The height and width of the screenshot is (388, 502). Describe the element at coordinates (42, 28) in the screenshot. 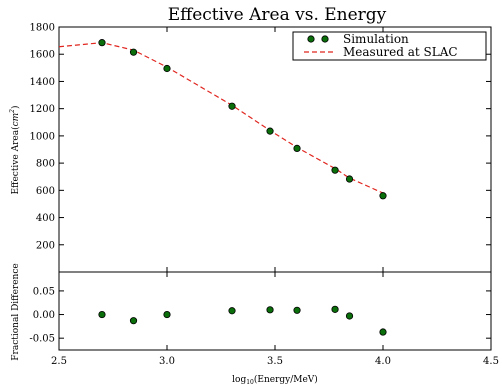

I see `top-y-tick-label: 1800` at that location.